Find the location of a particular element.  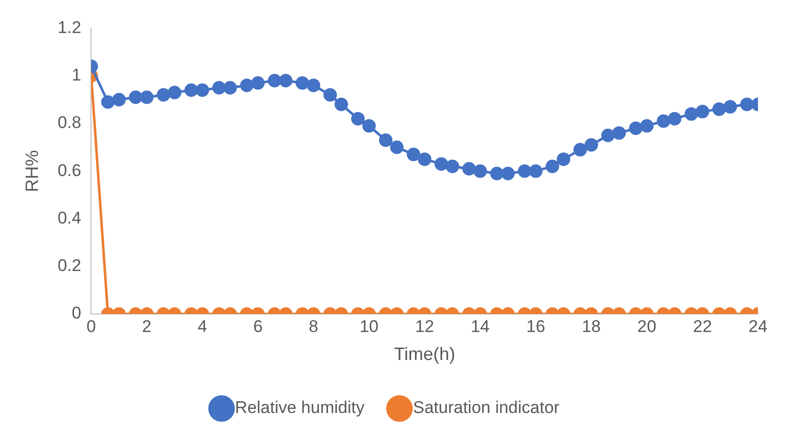

y-tick-label: 0 is located at coordinates (77, 313).